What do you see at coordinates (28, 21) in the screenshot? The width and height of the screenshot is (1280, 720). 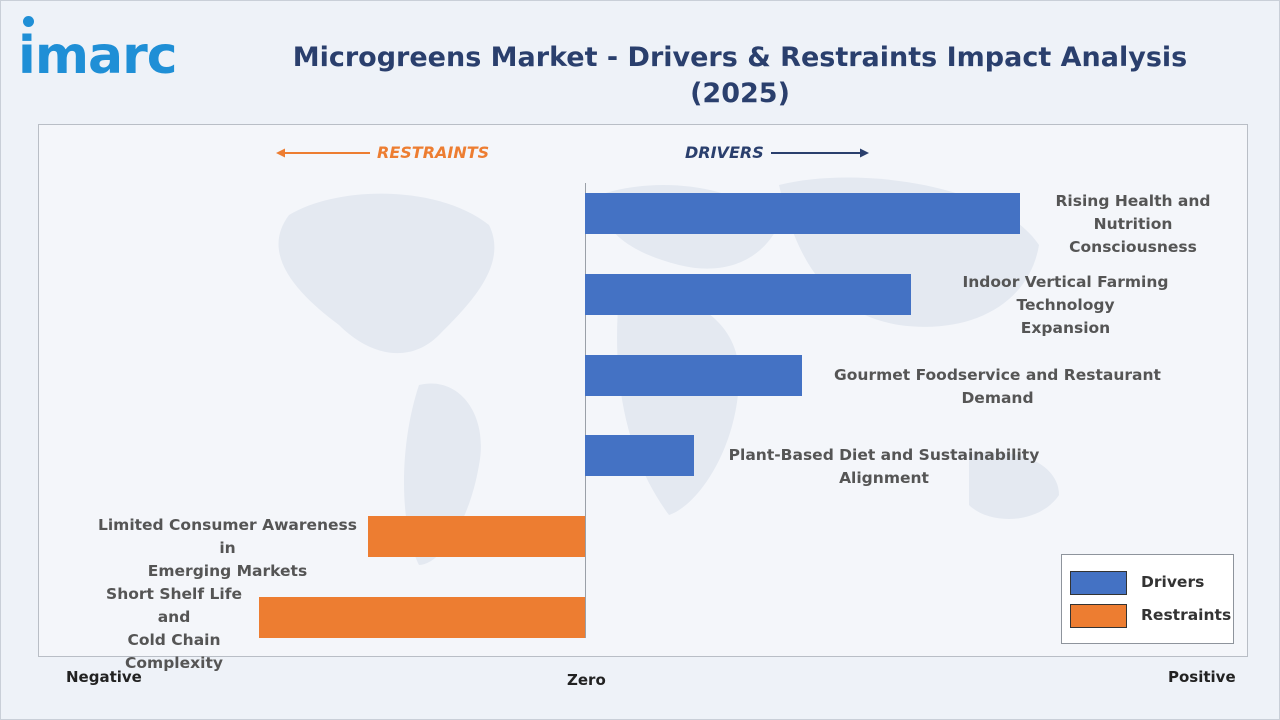 I see `logo-dot` at bounding box center [28, 21].